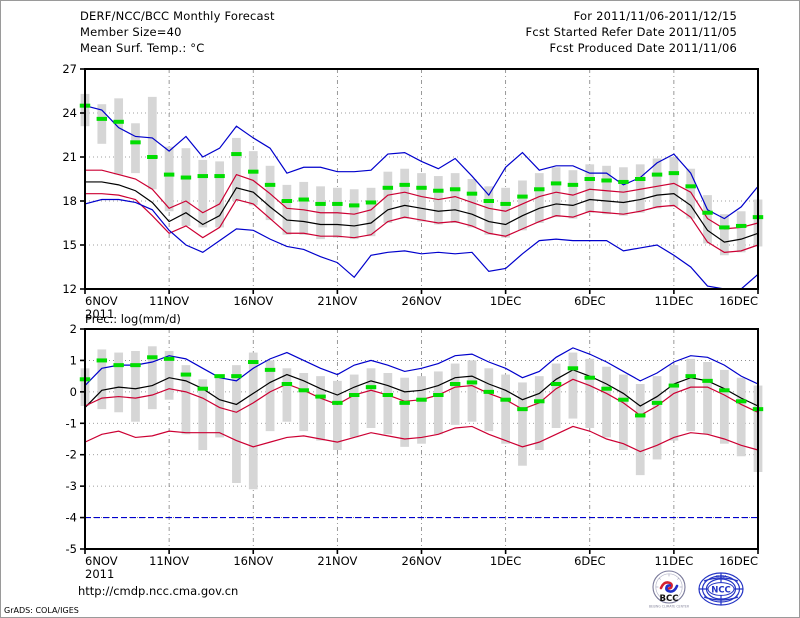 This screenshot has width=800, height=618. What do you see at coordinates (169, 561) in the screenshot?
I see `precipitation-xtick-label: 11NOV` at bounding box center [169, 561].